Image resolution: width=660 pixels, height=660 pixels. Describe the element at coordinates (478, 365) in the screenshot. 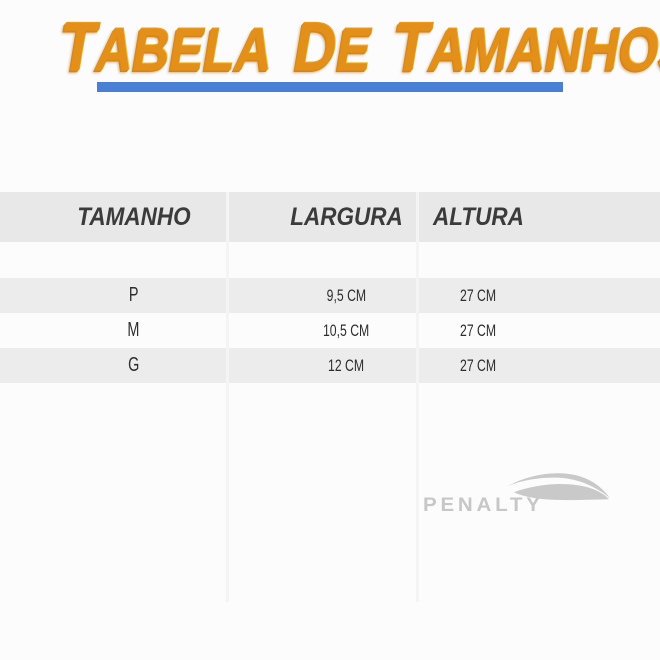

I see `cell-altura-g: 27 CM` at that location.